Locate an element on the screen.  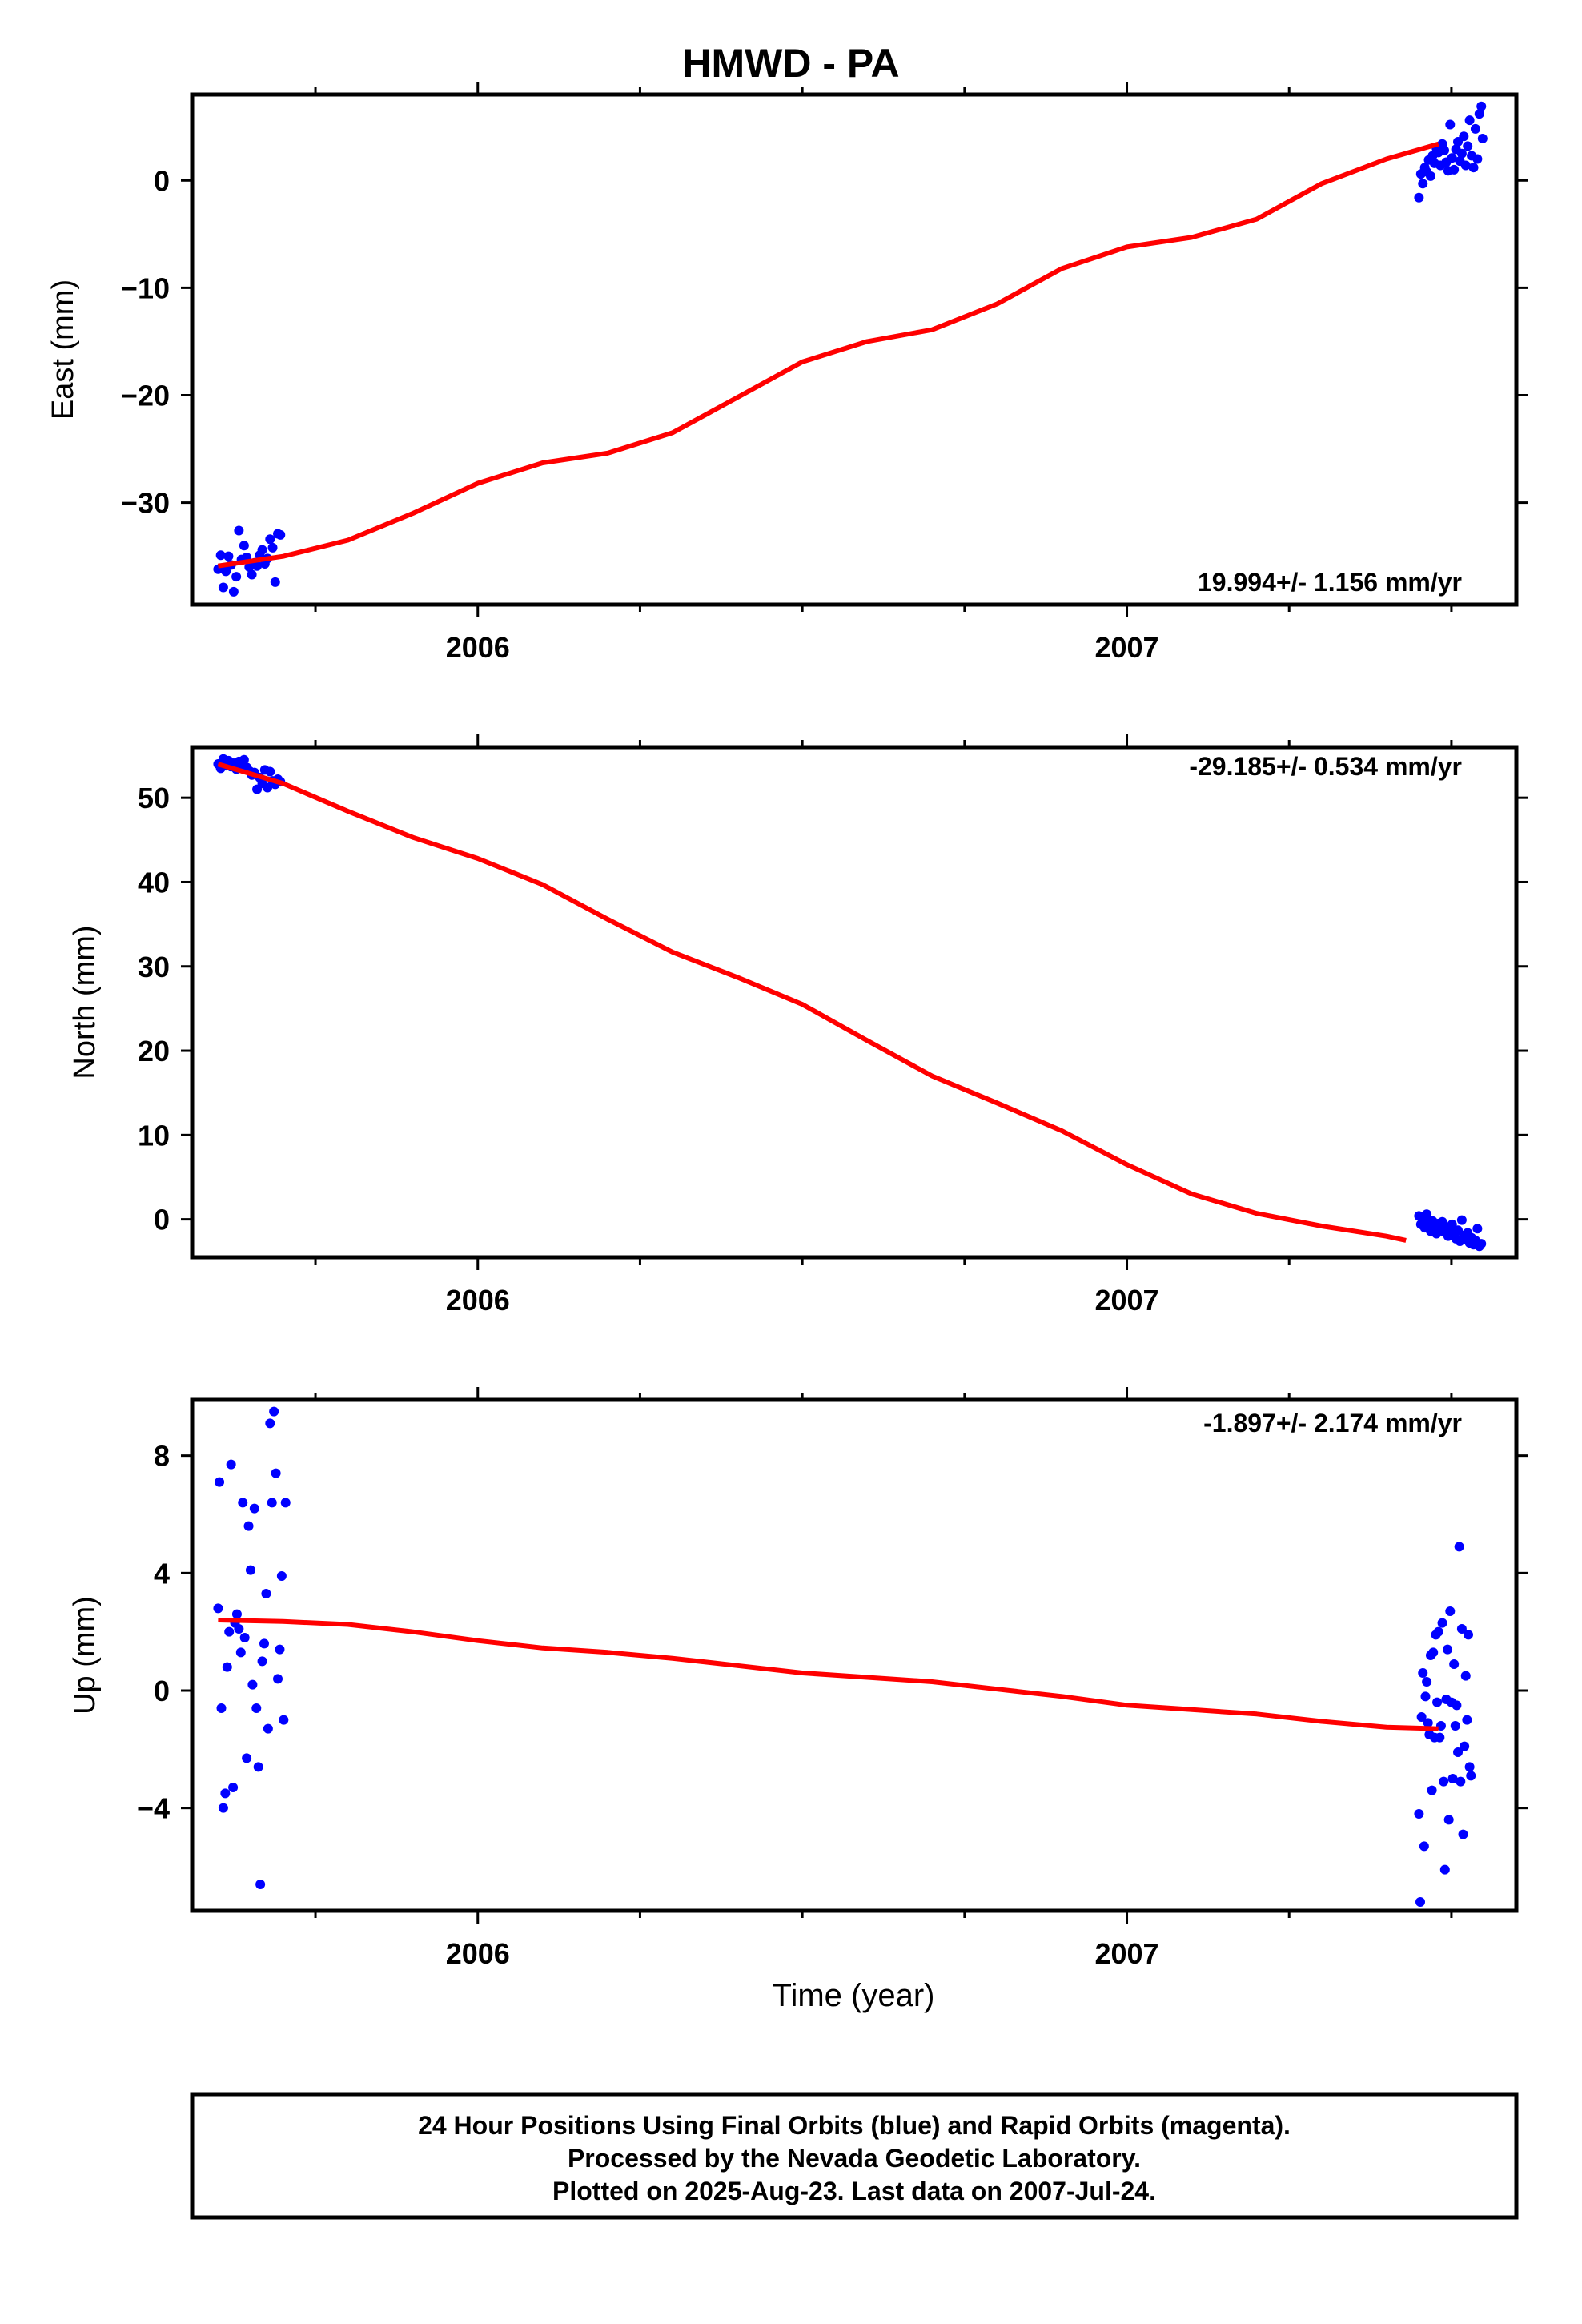
east-y-axis-label: East (mm) is located at coordinates (63, 349).